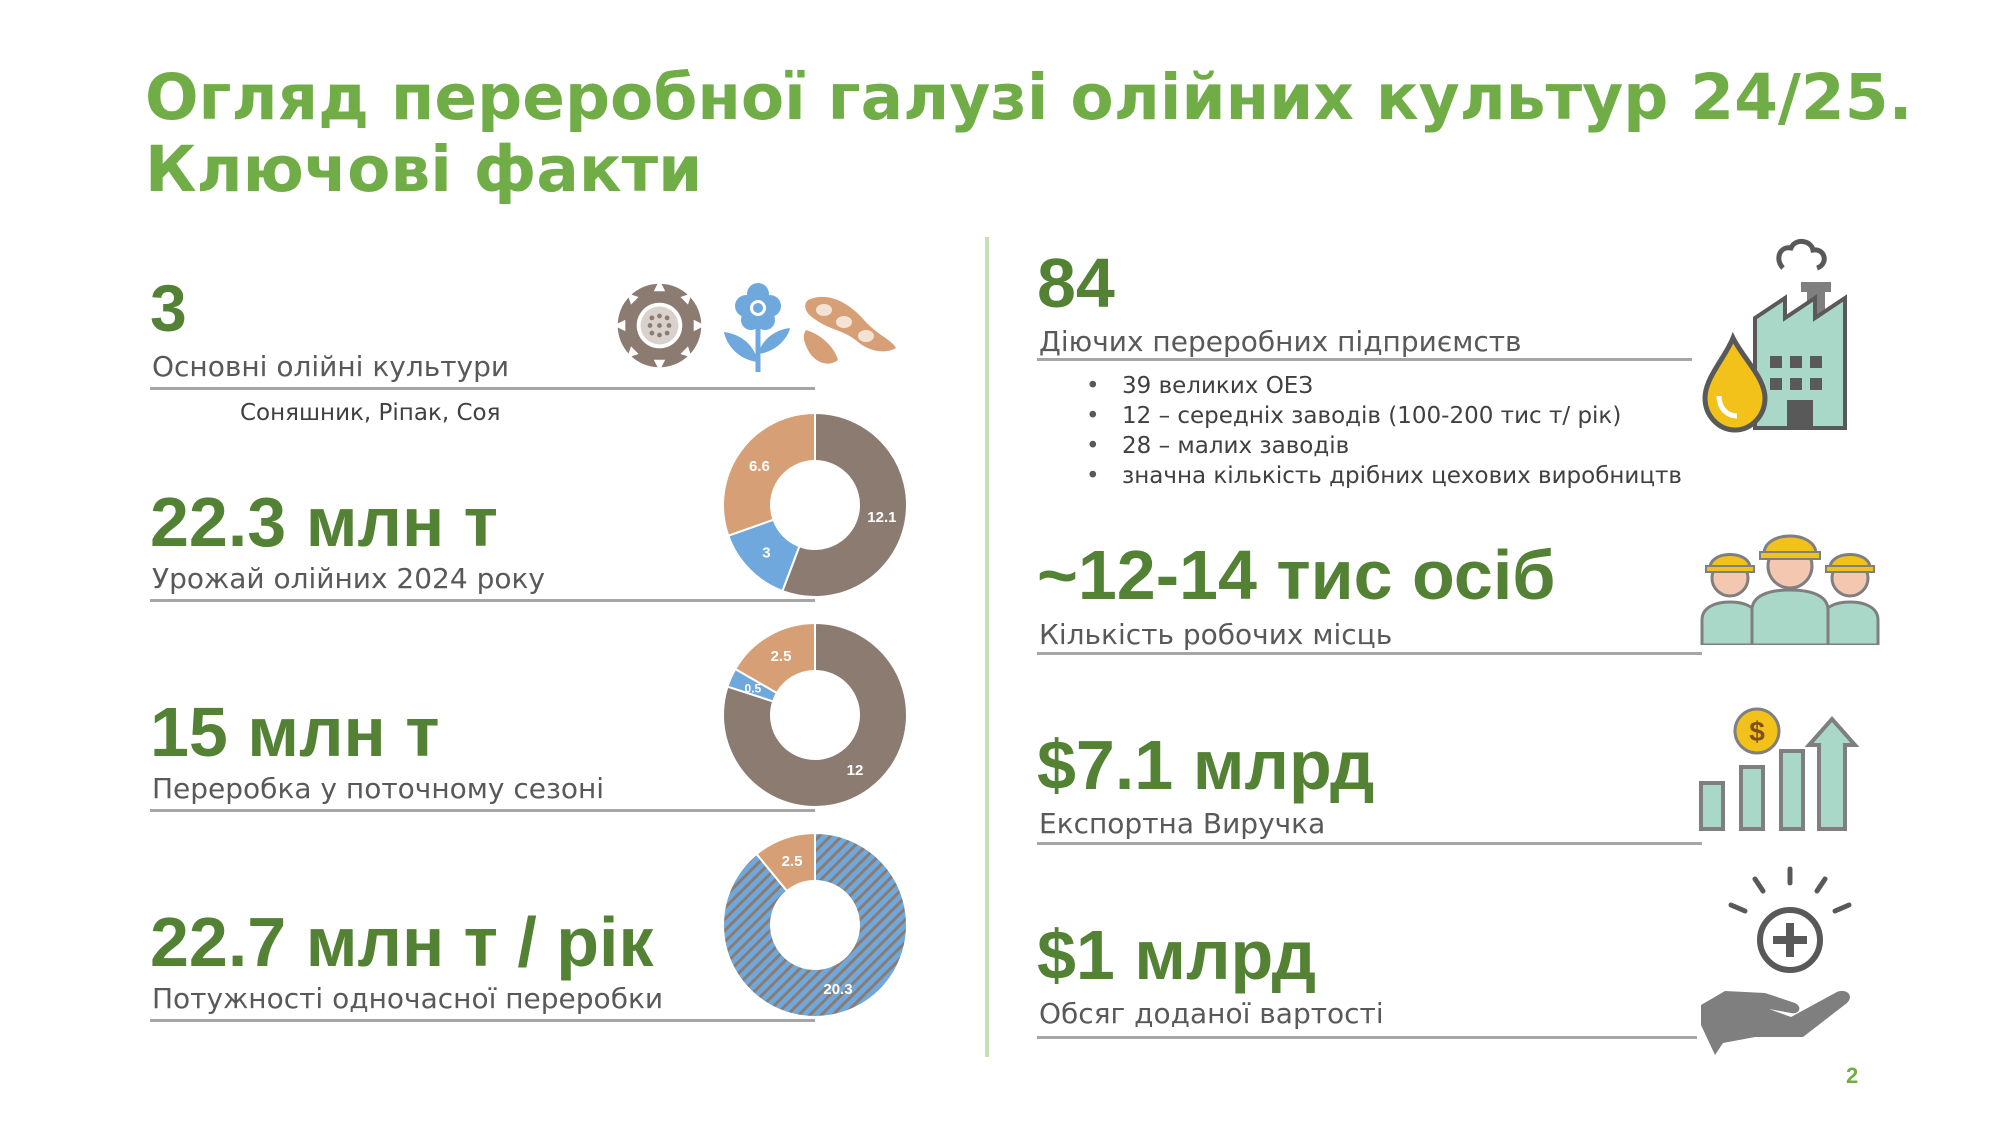 Image resolution: width=2000 pixels, height=1125 pixels. Describe the element at coordinates (1774, 336) in the screenshot. I see `factory-oil-icon` at that location.